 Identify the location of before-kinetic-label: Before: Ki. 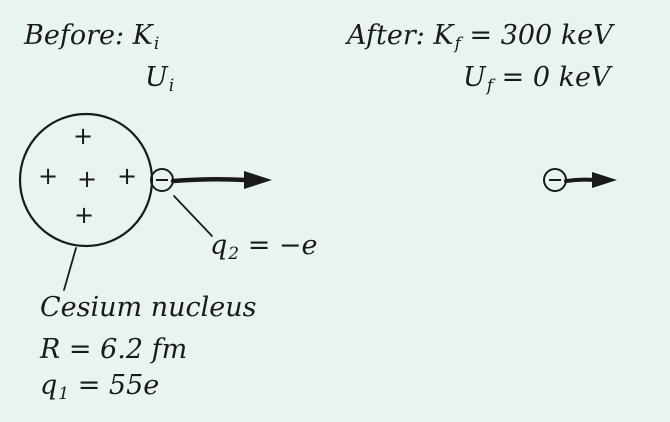
(92, 37).